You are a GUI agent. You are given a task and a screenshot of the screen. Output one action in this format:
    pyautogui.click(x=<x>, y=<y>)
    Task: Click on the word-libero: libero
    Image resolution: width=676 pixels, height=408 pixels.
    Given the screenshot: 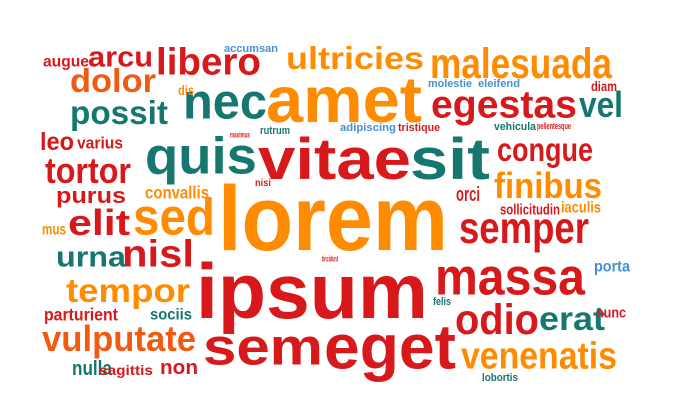 What is the action you would take?
    pyautogui.click(x=208, y=62)
    